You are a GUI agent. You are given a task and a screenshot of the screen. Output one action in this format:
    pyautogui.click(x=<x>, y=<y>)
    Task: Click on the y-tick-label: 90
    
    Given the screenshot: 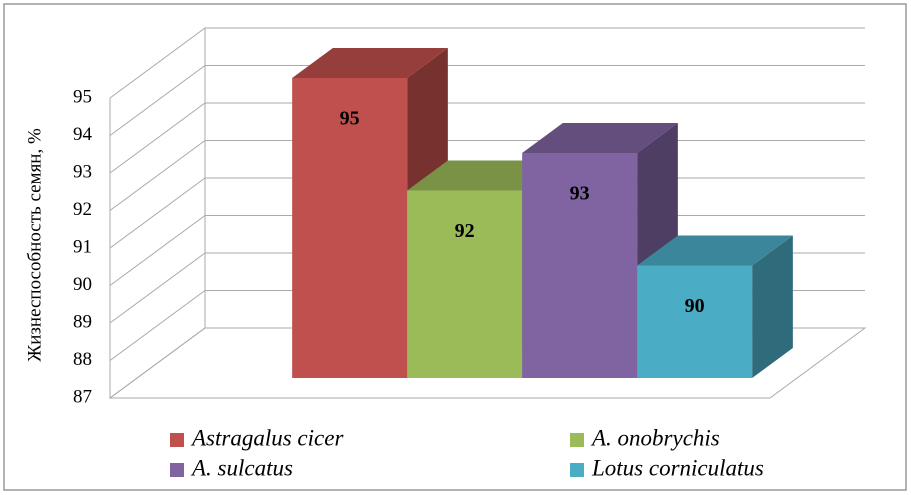 What is the action you would take?
    pyautogui.click(x=82, y=284)
    